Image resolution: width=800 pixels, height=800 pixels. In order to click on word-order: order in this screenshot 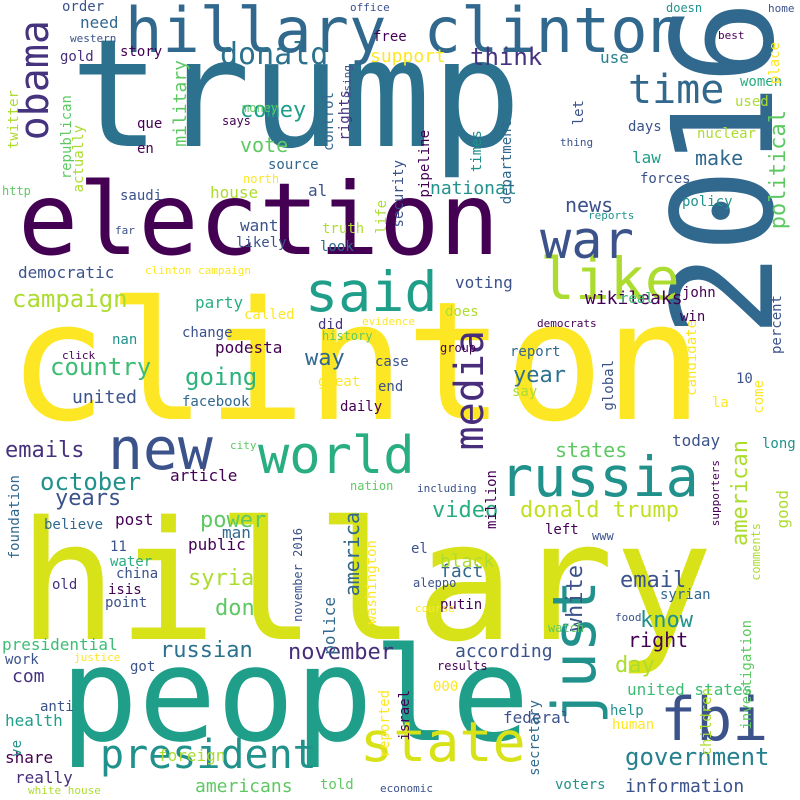, I will do `click(83, 7)`.